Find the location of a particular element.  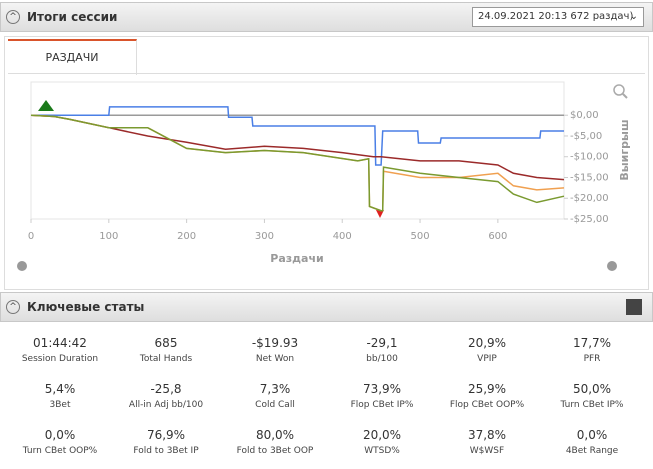

stat-label: Total Hands is located at coordinates (166, 359).